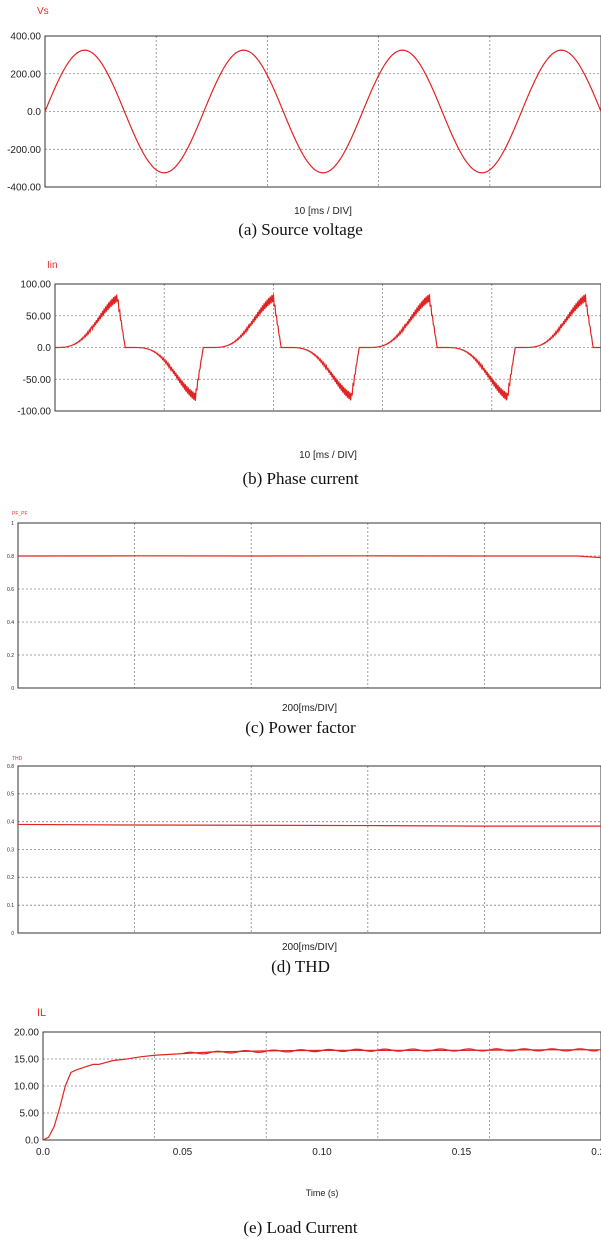 The image size is (601, 1246). Describe the element at coordinates (35, 285) in the screenshot. I see `y-tick-label: 100.00` at that location.